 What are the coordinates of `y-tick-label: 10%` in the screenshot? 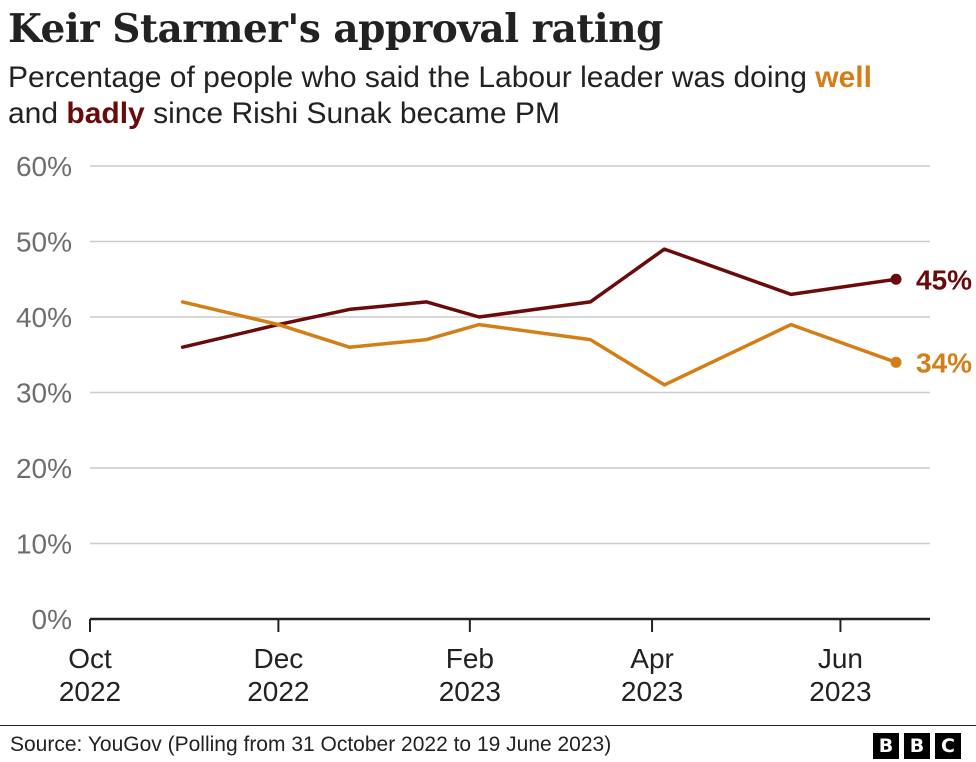 It's located at (44, 544).